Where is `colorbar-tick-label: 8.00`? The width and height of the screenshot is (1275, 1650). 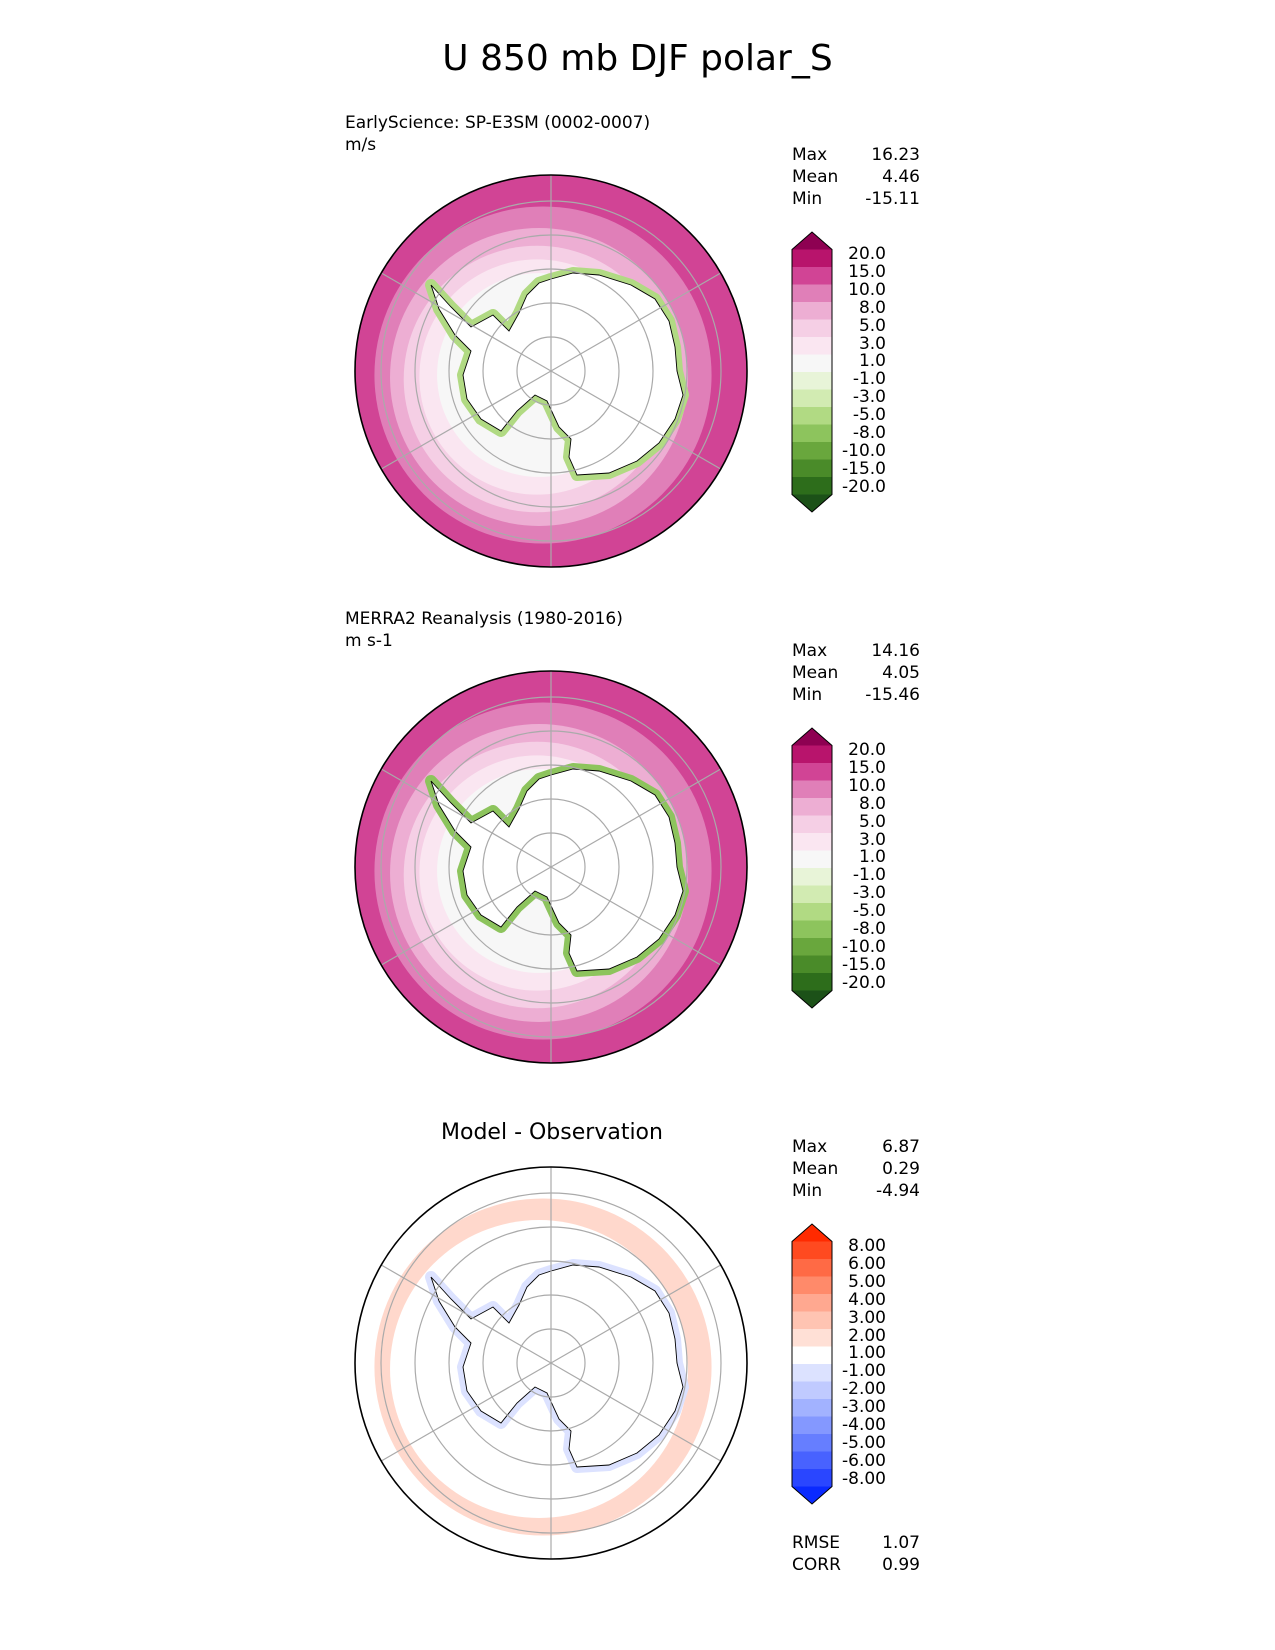 colorbar-tick-label: 8.00 is located at coordinates (867, 1246).